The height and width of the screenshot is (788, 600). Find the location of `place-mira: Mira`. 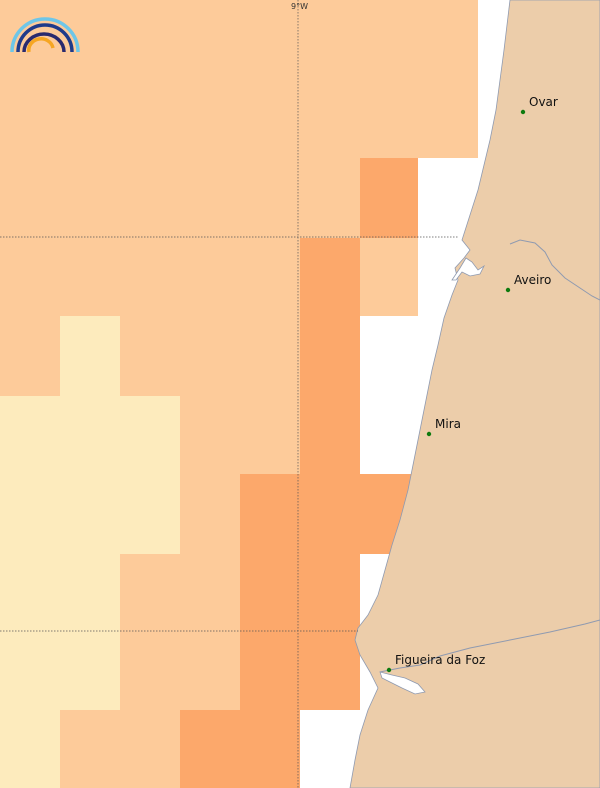

place-mira: Mira is located at coordinates (443, 427).